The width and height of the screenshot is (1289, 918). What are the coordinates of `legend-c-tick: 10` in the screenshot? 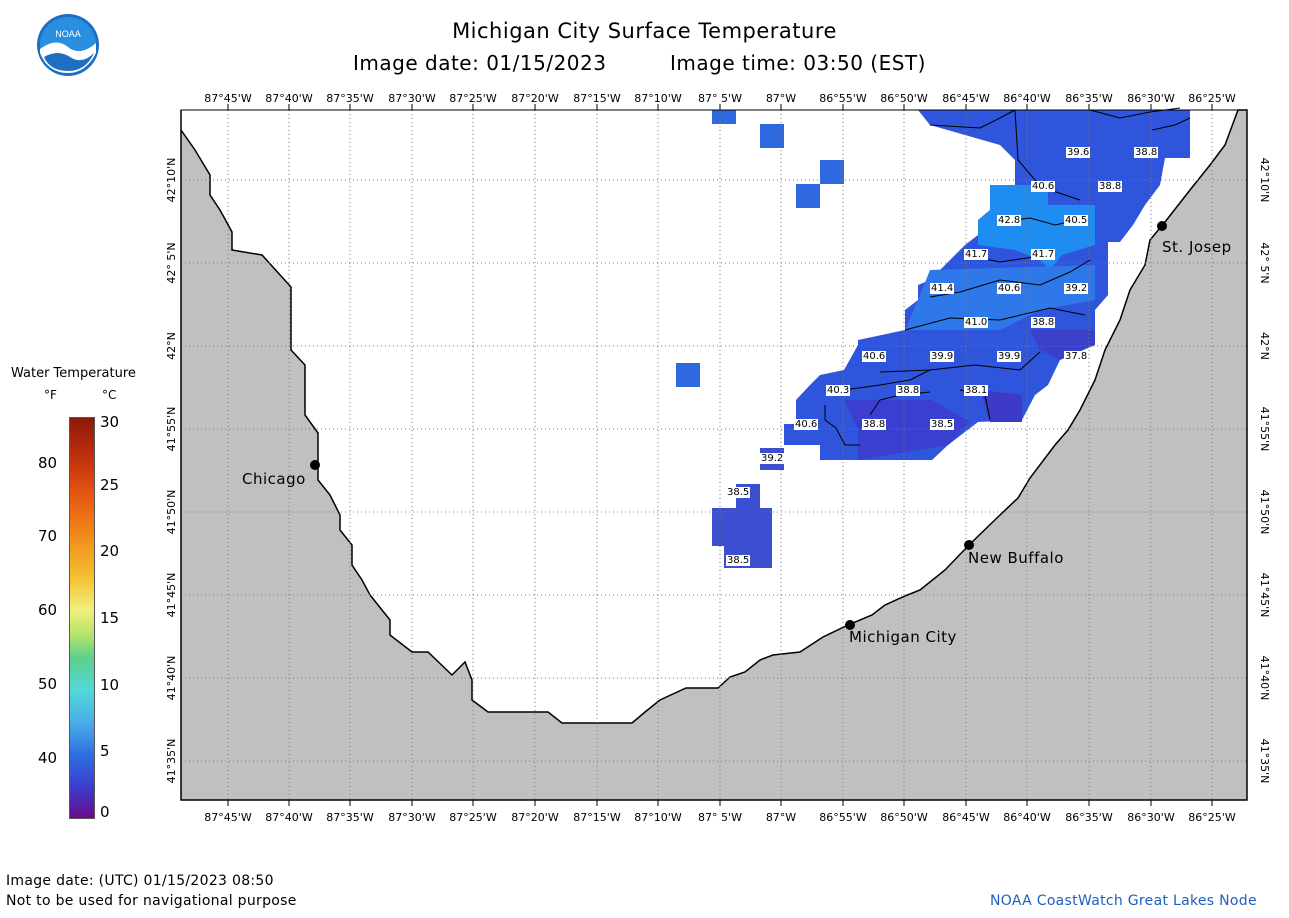 It's located at (110, 685).